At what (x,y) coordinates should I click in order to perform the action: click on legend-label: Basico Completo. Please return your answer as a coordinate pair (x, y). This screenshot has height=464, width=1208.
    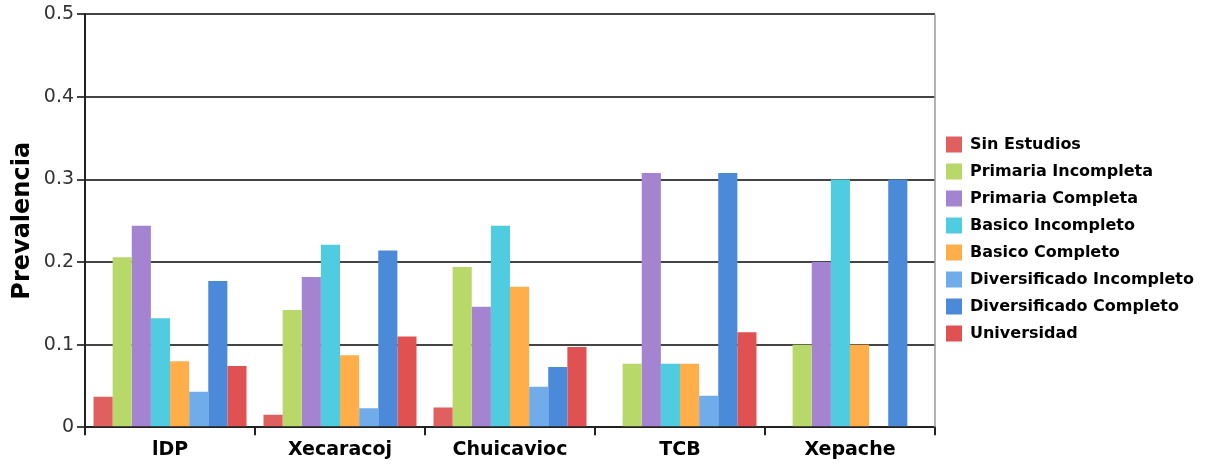
    Looking at the image, I should click on (1044, 251).